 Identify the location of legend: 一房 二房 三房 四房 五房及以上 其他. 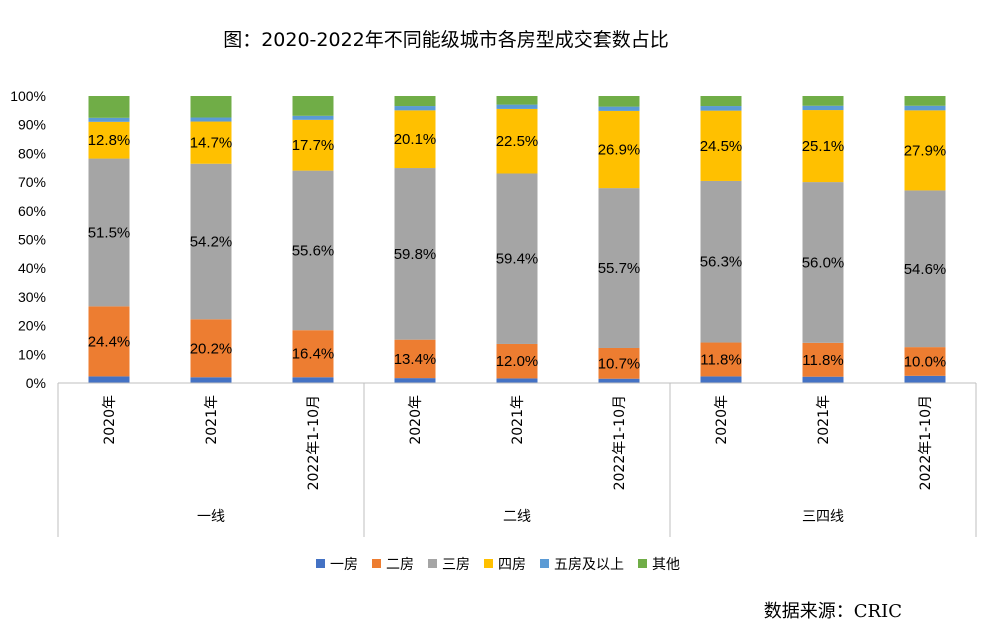
(498, 565).